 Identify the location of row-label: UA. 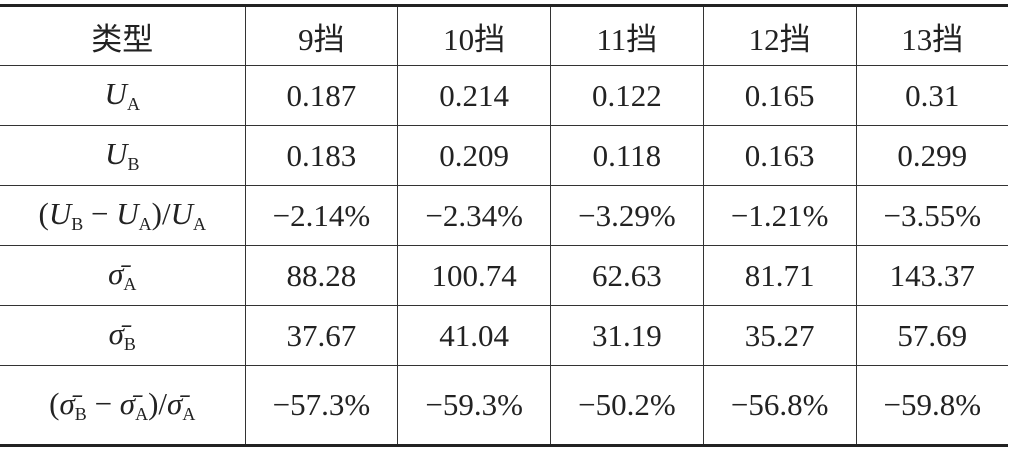
(122, 96).